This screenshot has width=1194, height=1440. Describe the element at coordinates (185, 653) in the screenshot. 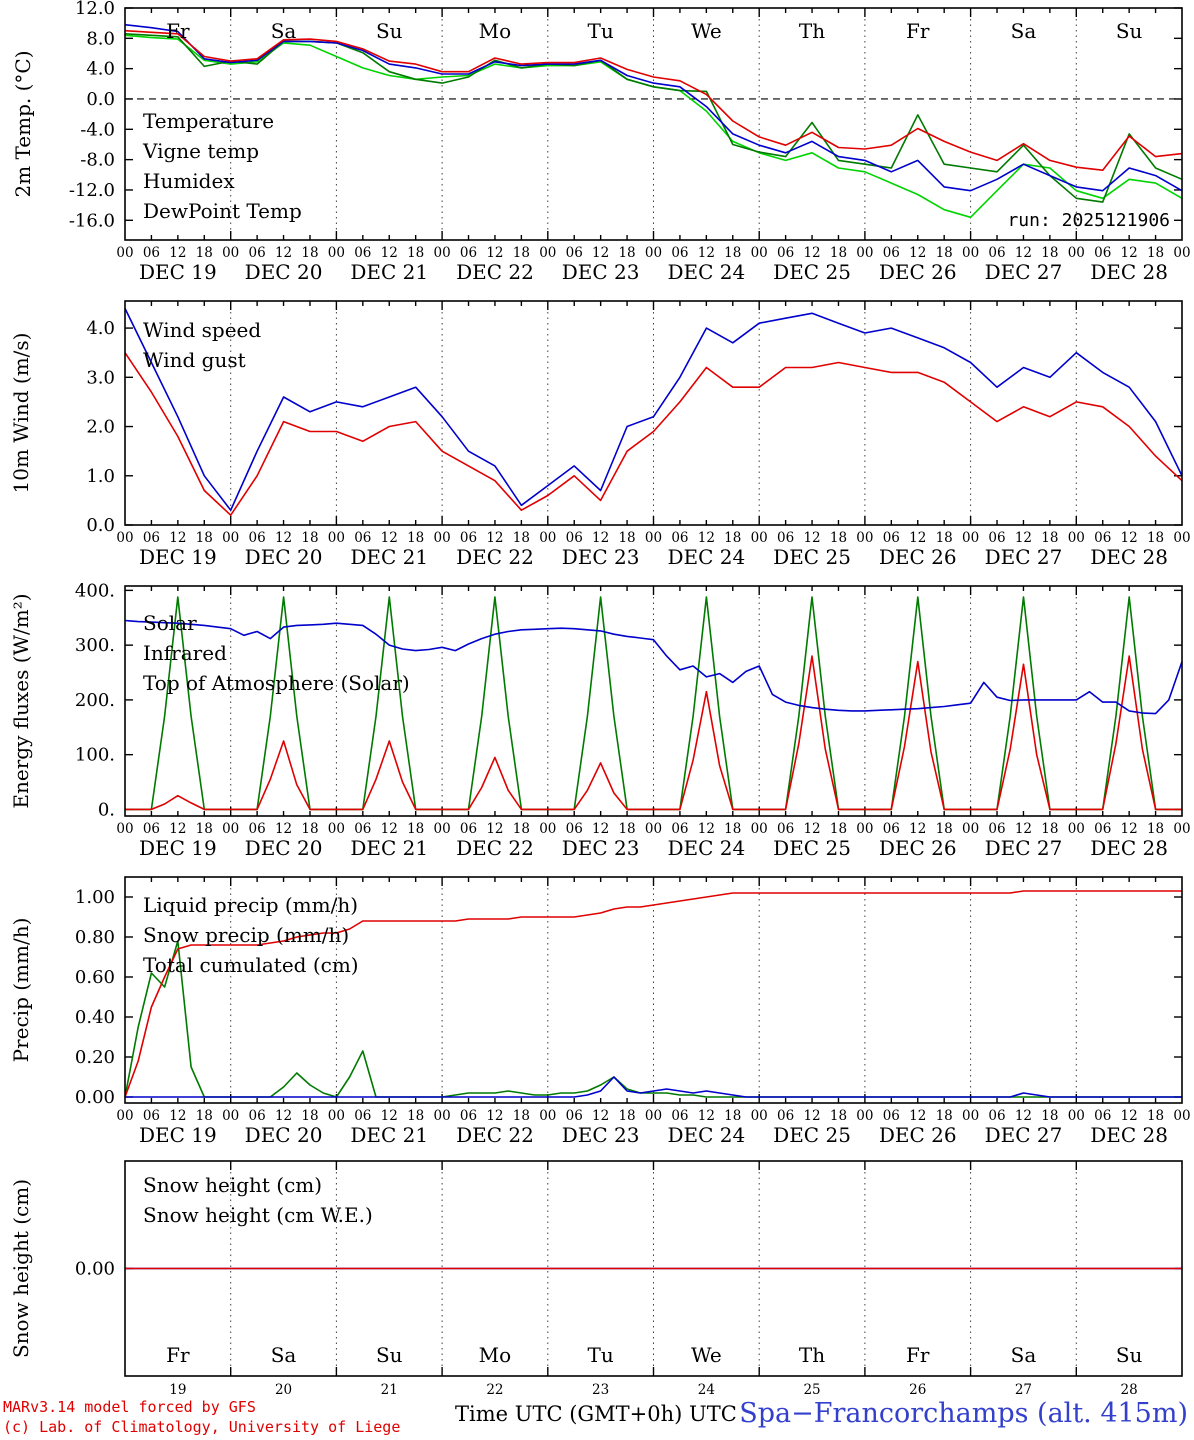

I see `legend-infrared: Infrared` at that location.